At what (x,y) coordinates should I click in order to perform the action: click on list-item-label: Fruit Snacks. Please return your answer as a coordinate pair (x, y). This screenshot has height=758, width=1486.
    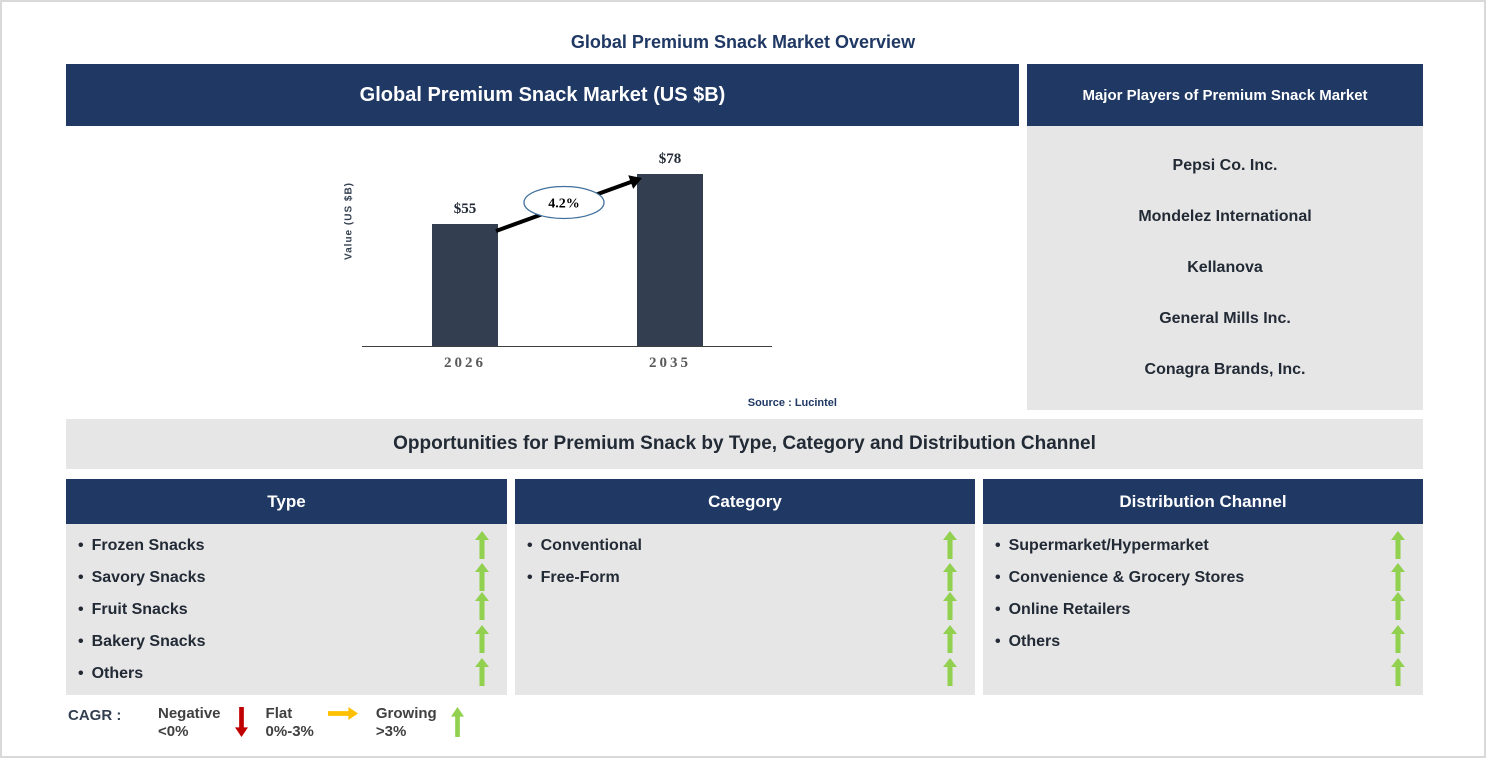
    Looking at the image, I should click on (139, 609).